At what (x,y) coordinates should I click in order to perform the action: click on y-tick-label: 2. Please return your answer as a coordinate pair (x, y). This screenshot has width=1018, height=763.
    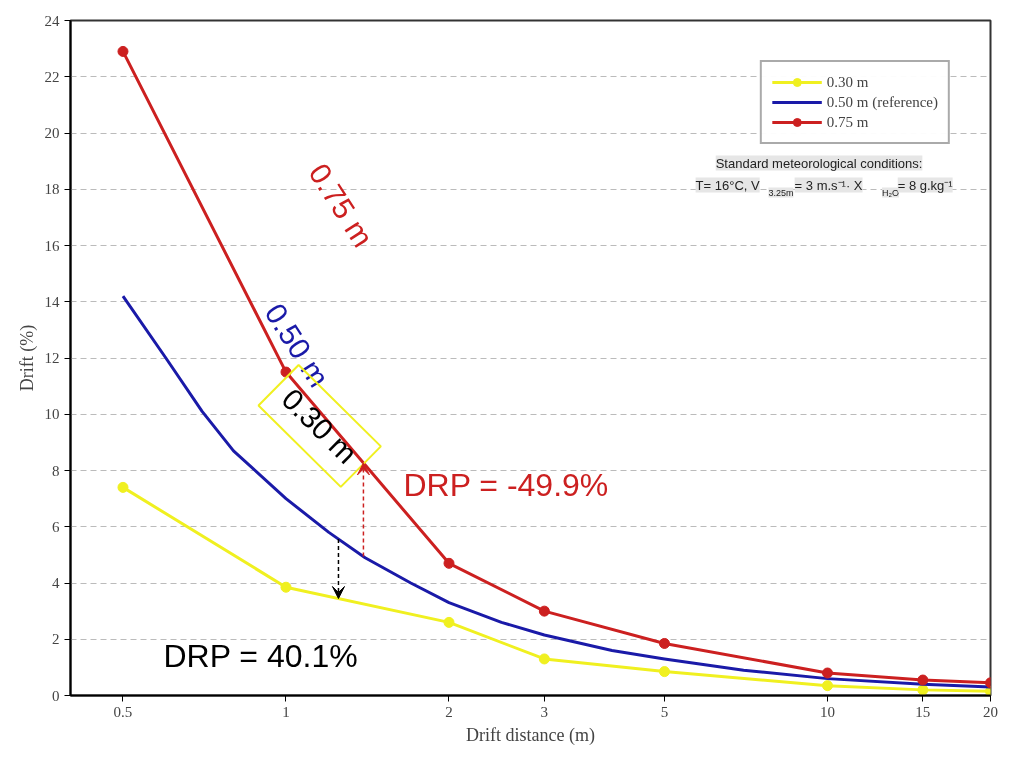
    Looking at the image, I should click on (56, 639).